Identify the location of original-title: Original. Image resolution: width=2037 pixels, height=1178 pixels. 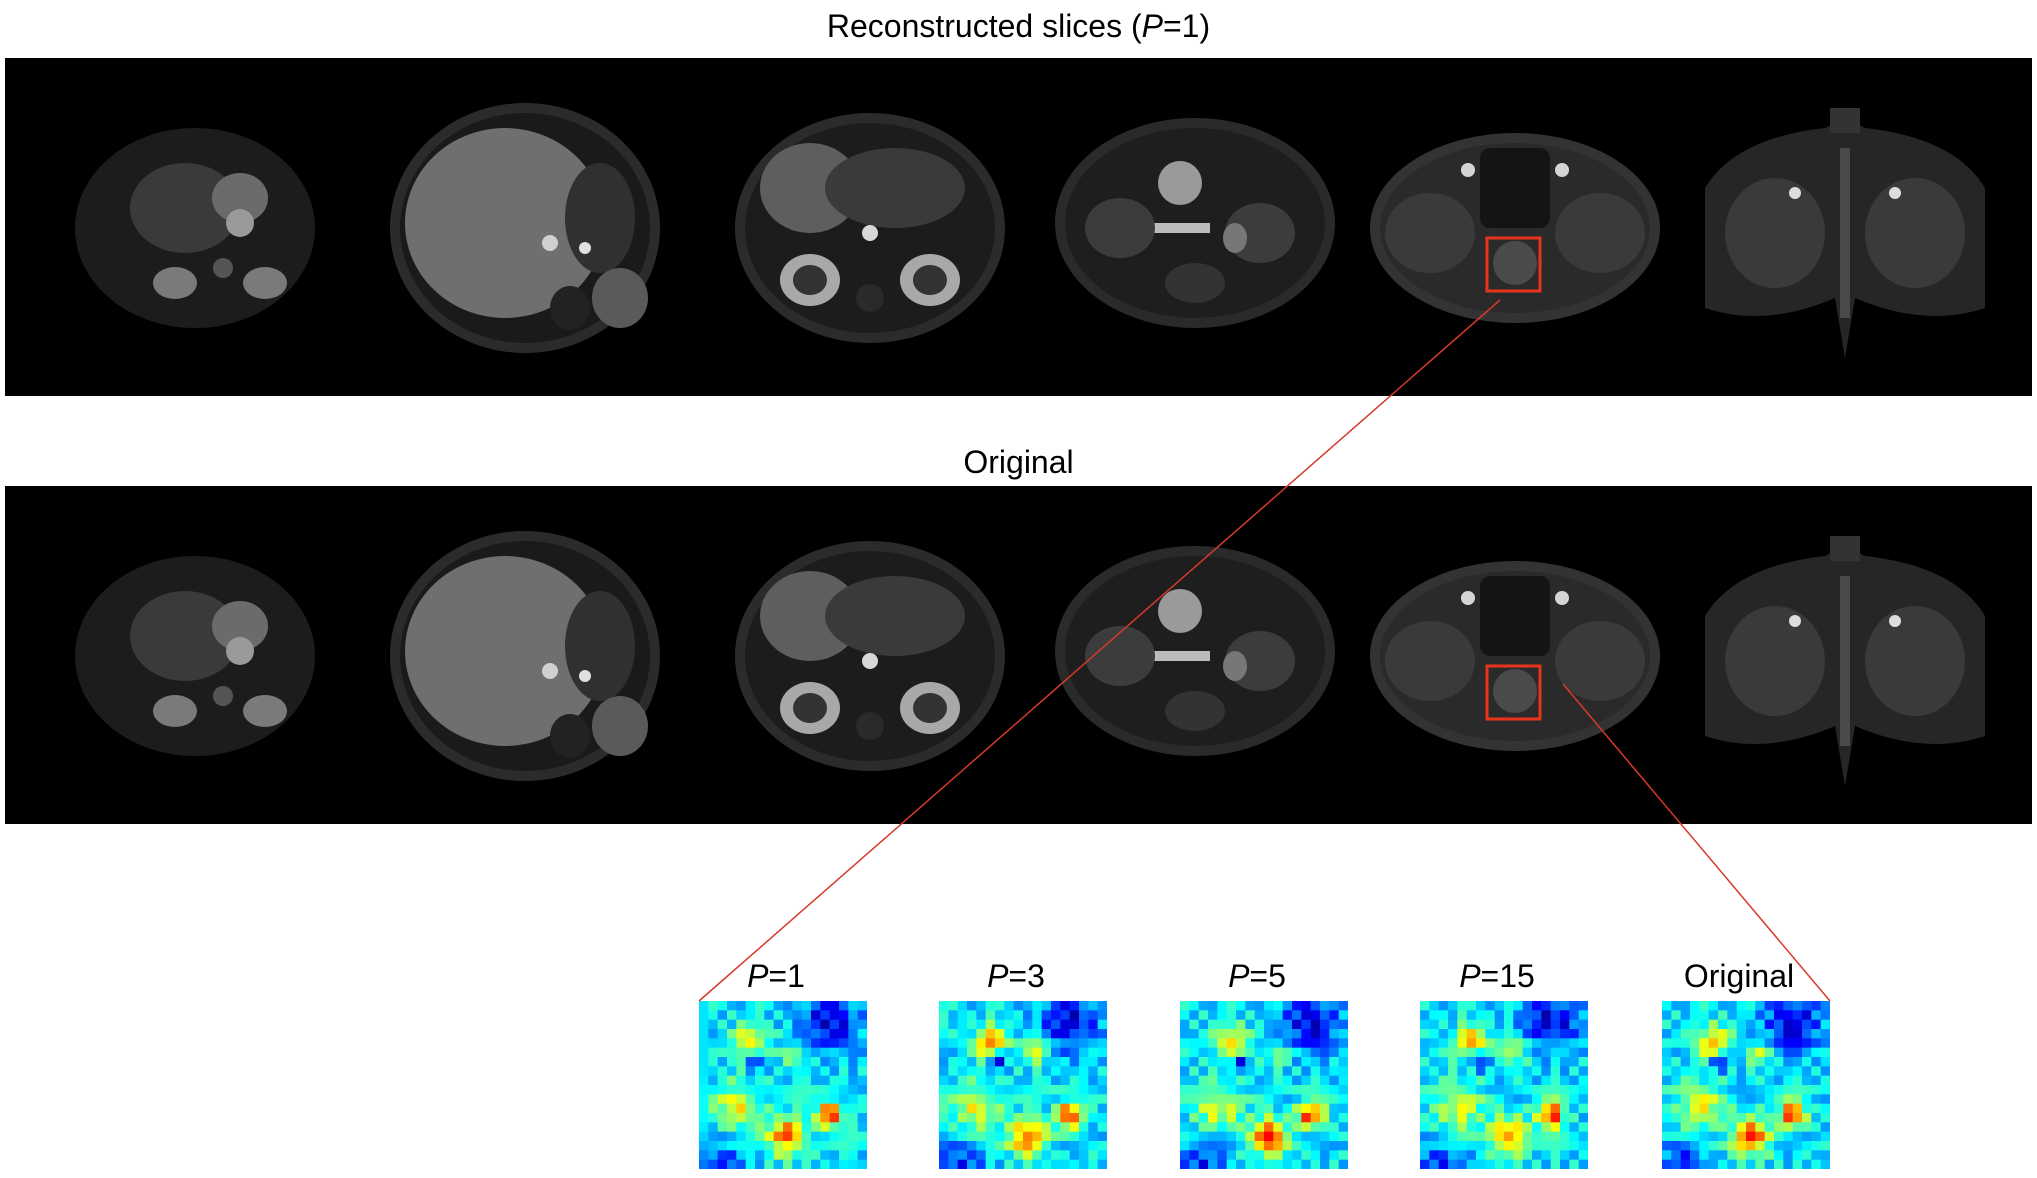
(1018, 462).